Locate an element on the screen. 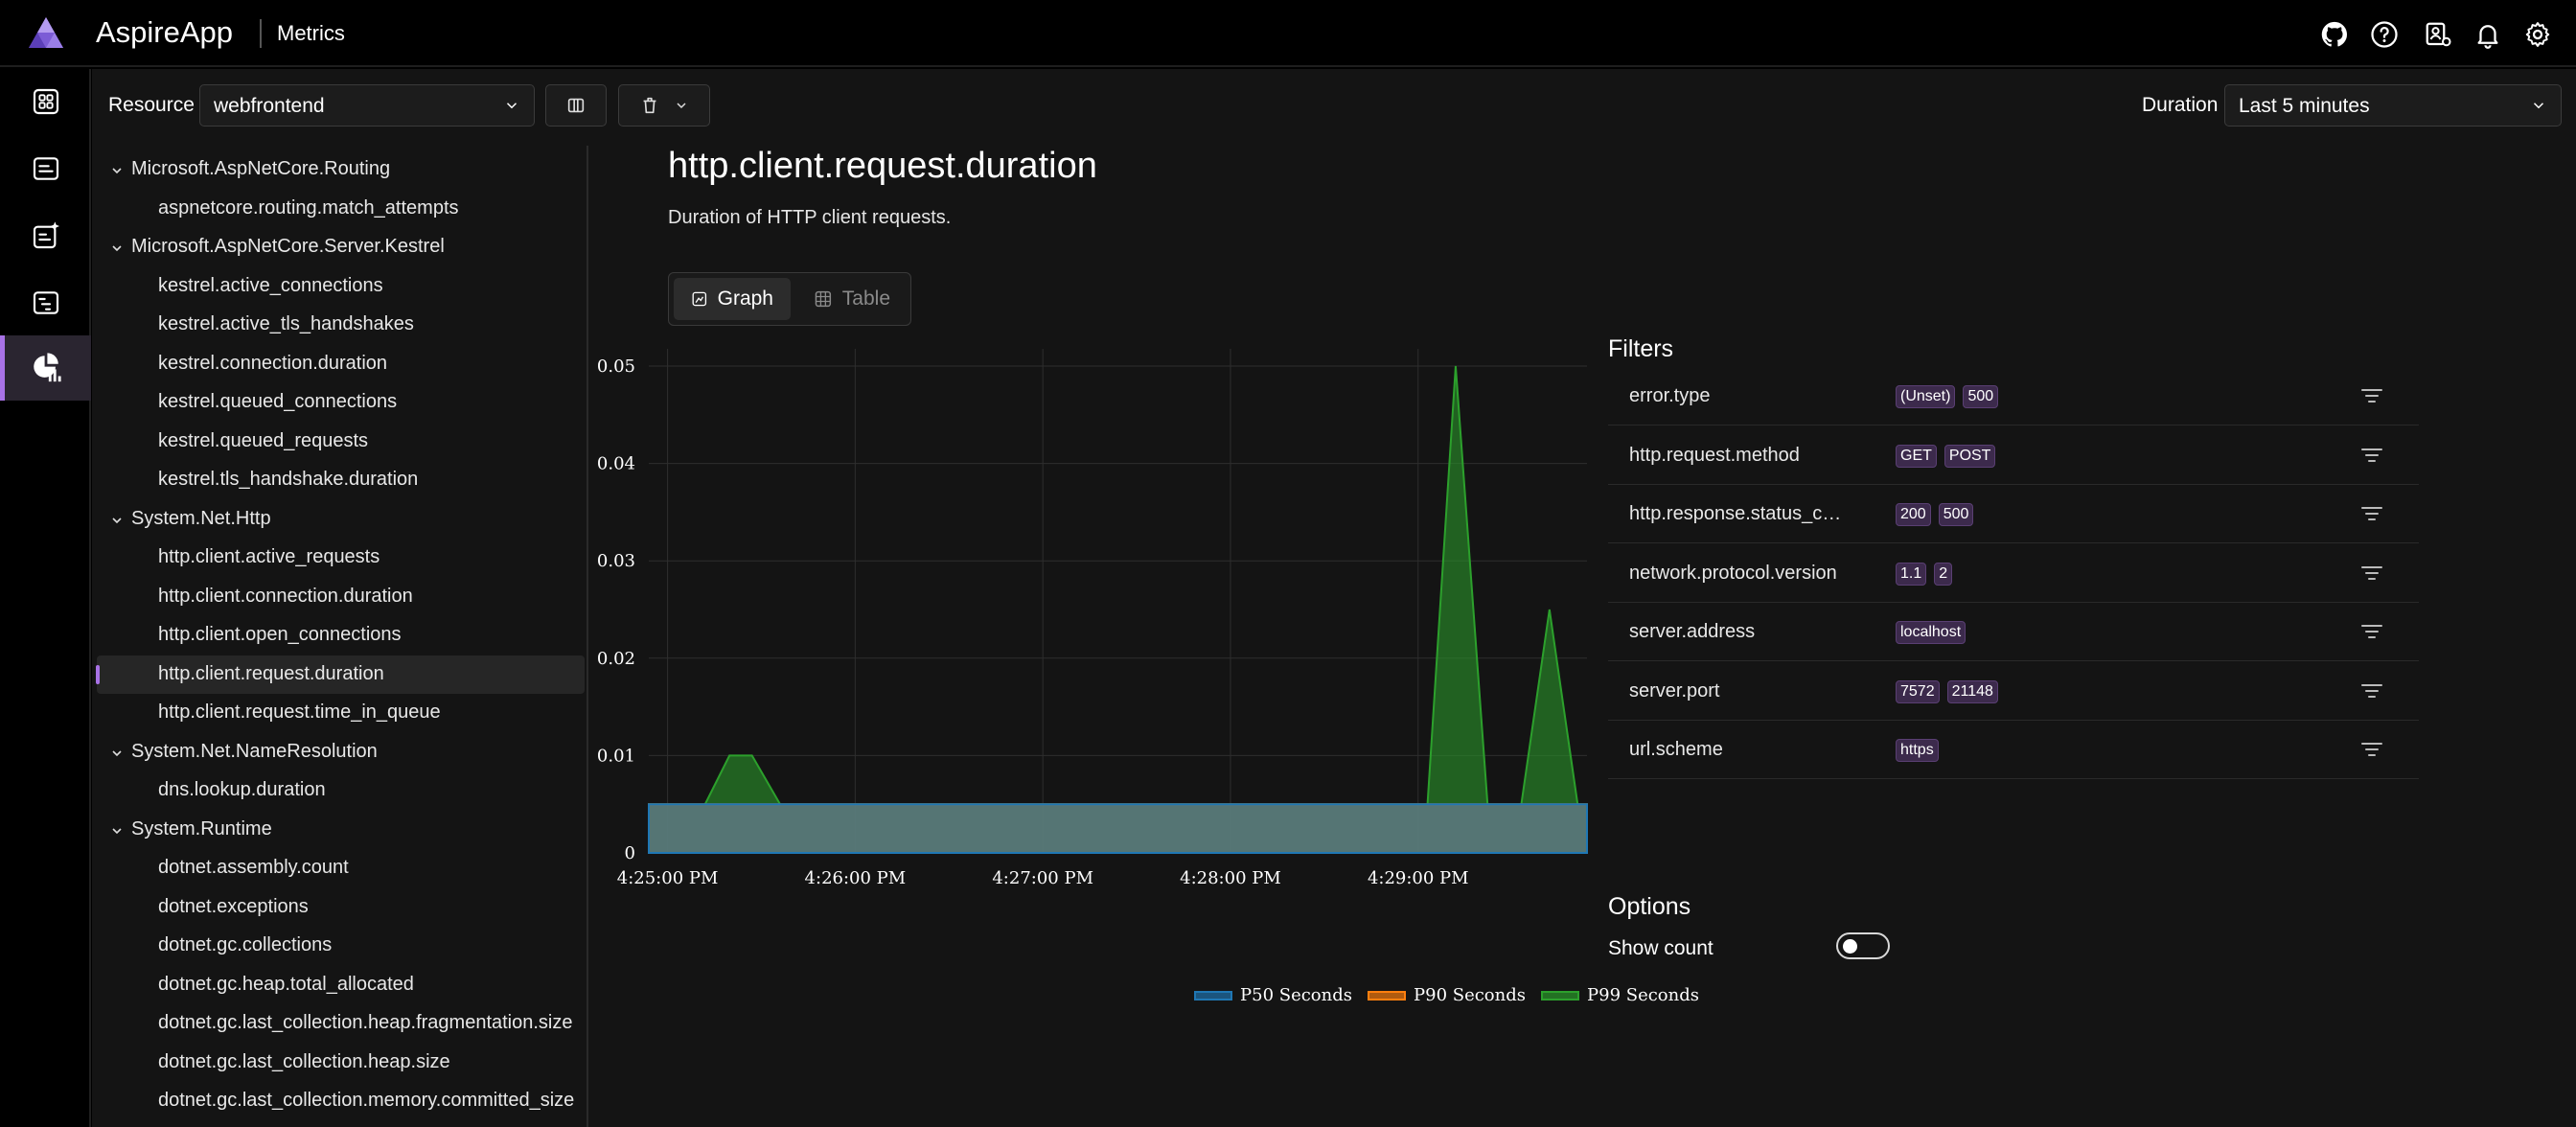 The width and height of the screenshot is (2576, 1127). tree-item: kestrel.queued_requests is located at coordinates (338, 442).